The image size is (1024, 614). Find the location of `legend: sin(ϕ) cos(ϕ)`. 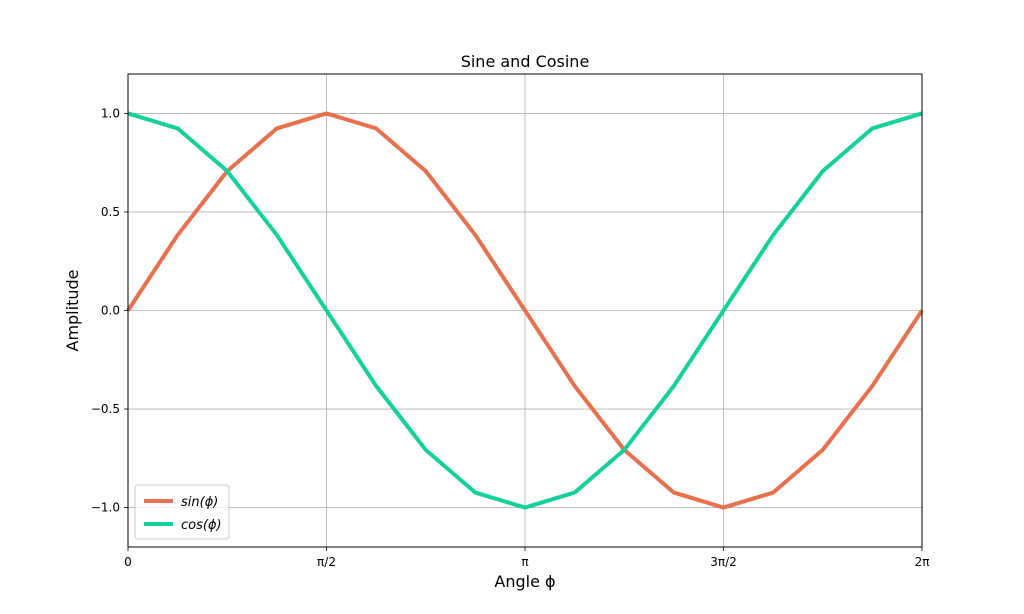

legend: sin(ϕ) cos(ϕ) is located at coordinates (182, 512).